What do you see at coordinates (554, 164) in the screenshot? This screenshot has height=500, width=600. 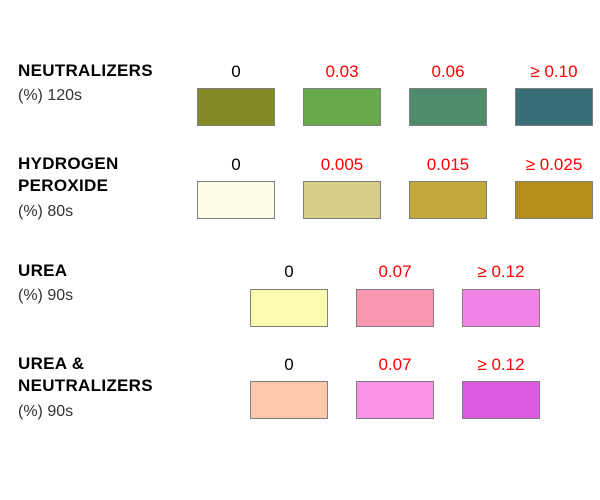 I see `level-label: ≥ 0.025` at bounding box center [554, 164].